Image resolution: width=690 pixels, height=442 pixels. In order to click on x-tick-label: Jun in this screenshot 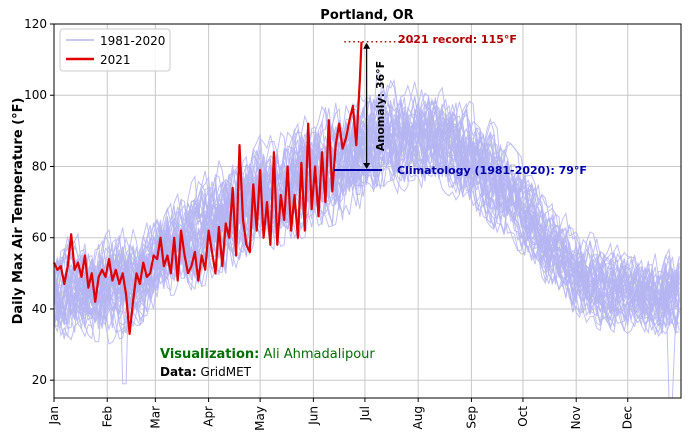, I will do `click(313, 416)`.